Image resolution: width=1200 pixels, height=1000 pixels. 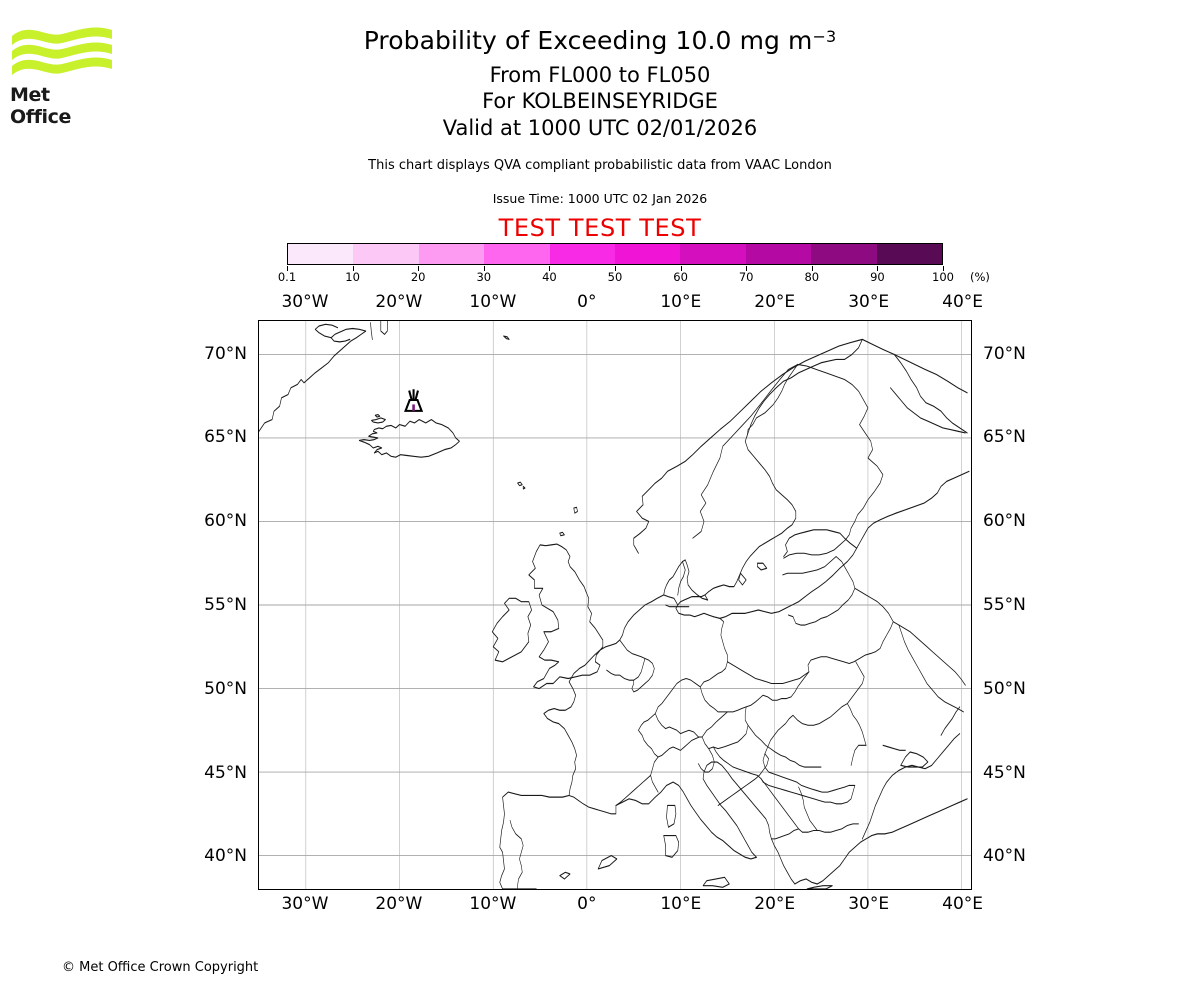 I want to click on valid-time-subtitle: Valid at 1000 UTC 02/01/2026, so click(x=600, y=128).